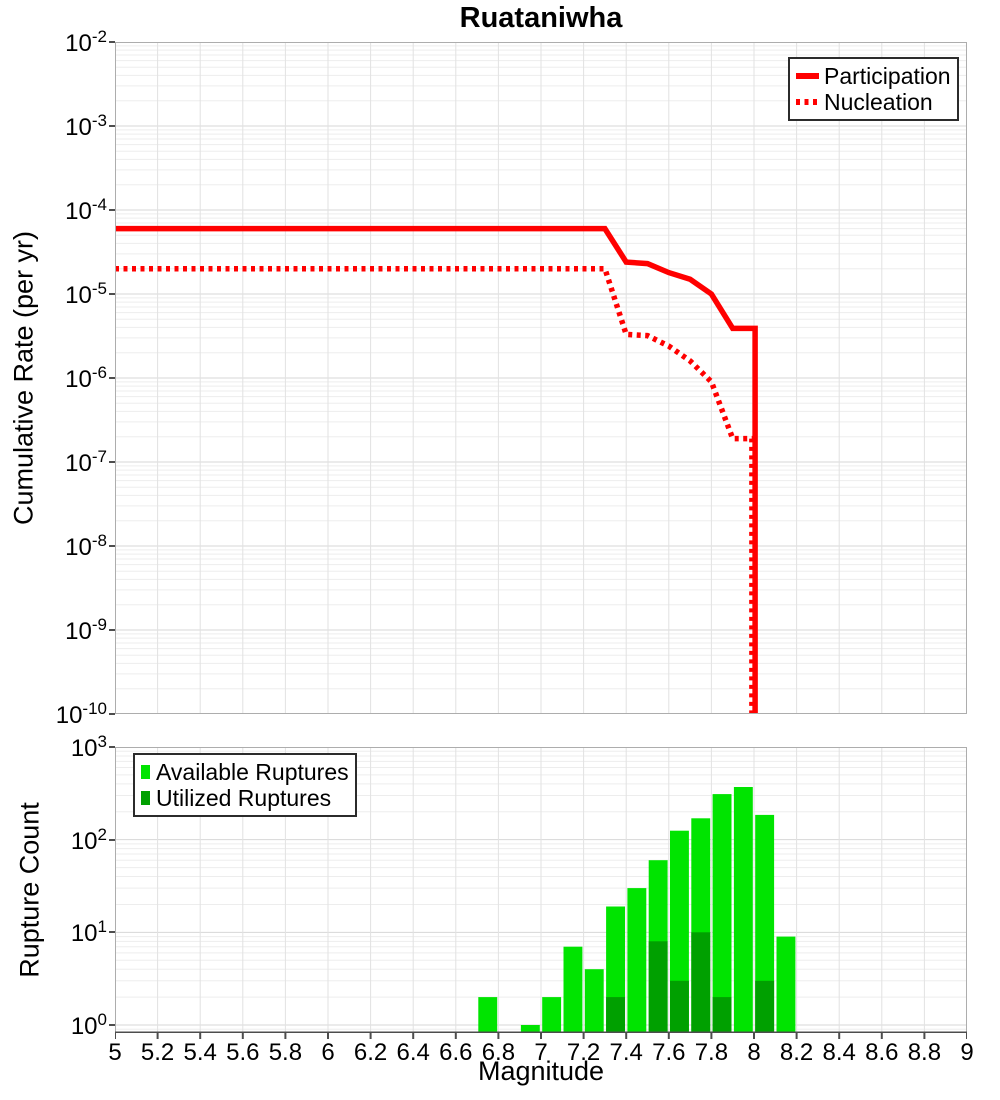 The height and width of the screenshot is (1100, 1000). I want to click on y-tick-label: 10⁰, so click(88, 1025).